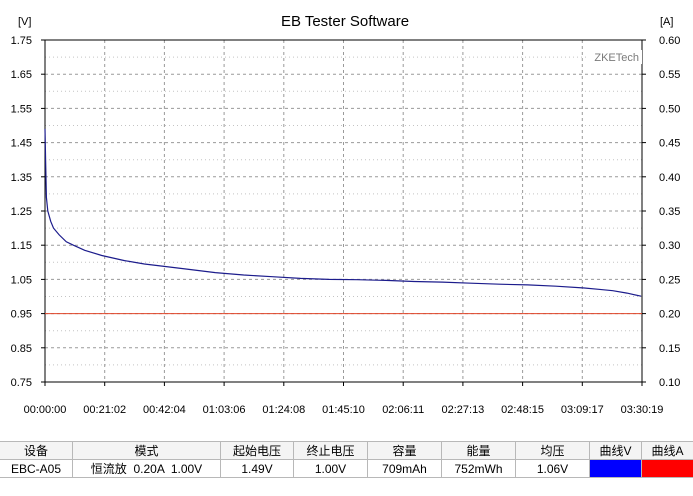 The width and height of the screenshot is (693, 496). I want to click on y2-tick-label: 0.15, so click(669, 349).